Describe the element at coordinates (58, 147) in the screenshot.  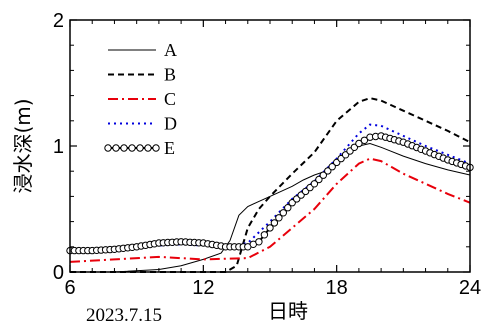
I see `y-tick-label: 1` at that location.